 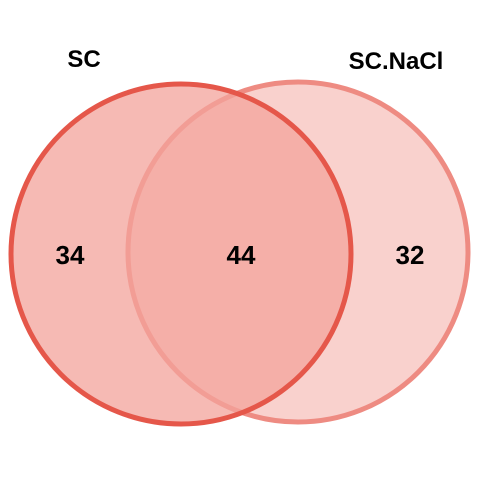 I want to click on count-sc-nacl-only: 32, so click(x=410, y=255).